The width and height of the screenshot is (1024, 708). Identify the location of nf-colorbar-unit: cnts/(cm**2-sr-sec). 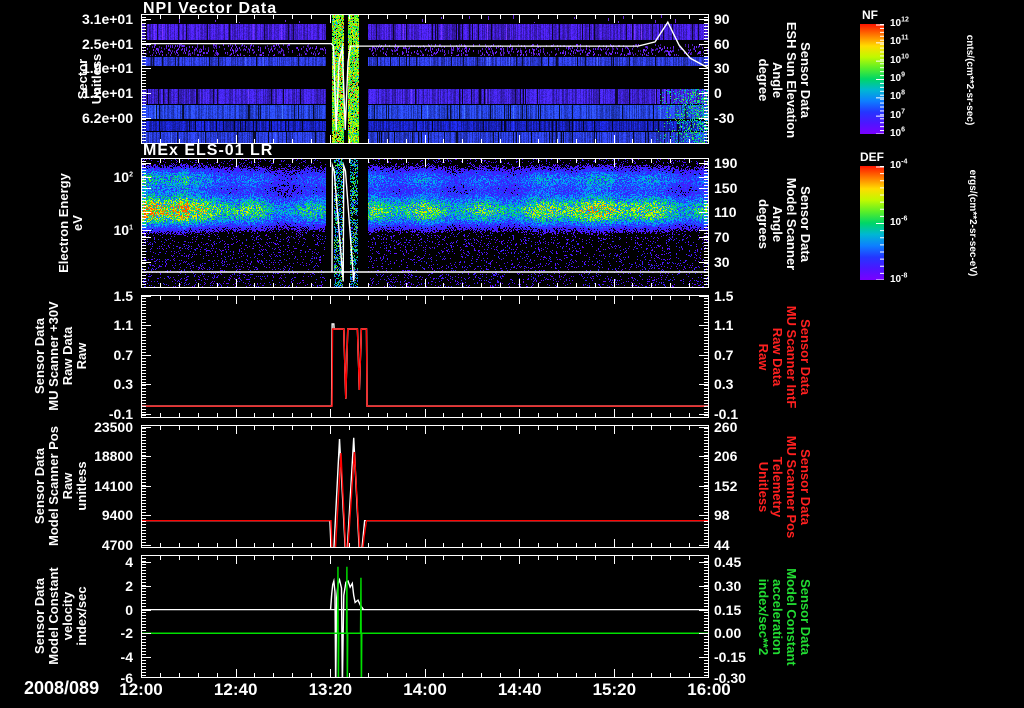
(969, 80).